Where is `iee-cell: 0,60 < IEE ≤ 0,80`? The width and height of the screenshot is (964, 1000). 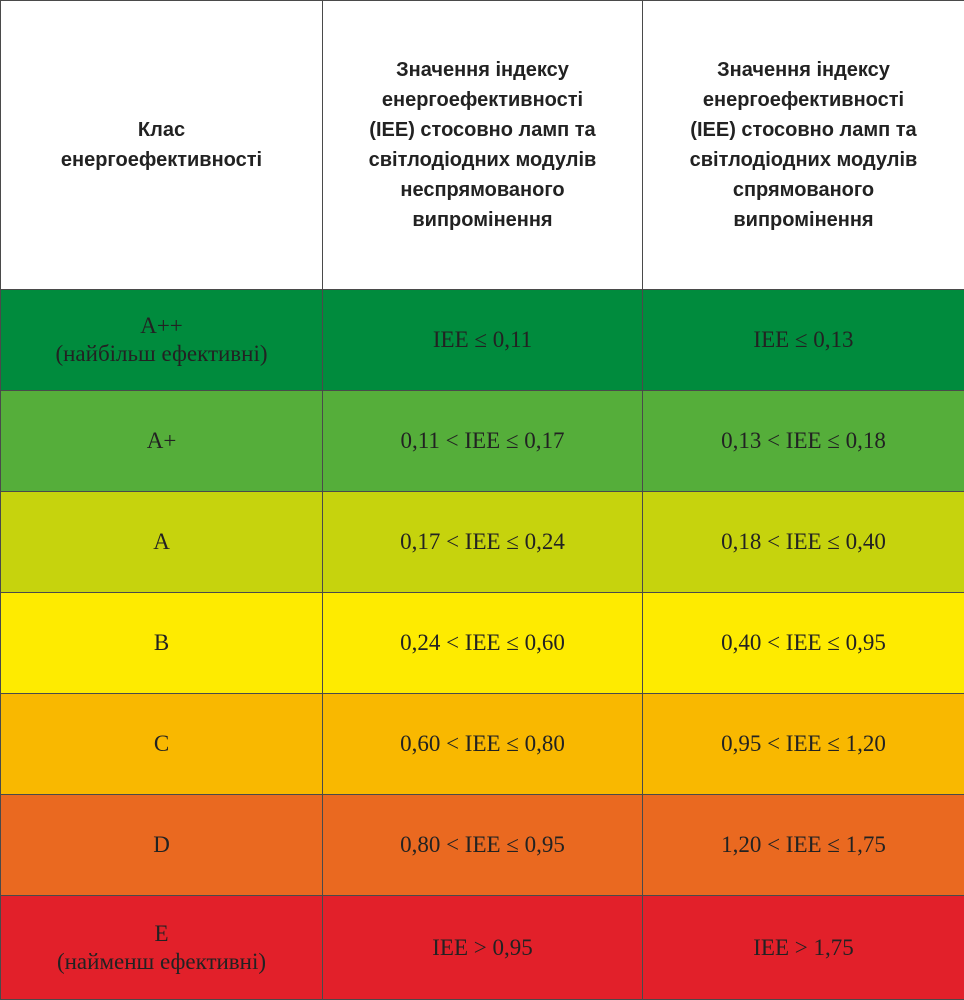 iee-cell: 0,60 < IEE ≤ 0,80 is located at coordinates (482, 744).